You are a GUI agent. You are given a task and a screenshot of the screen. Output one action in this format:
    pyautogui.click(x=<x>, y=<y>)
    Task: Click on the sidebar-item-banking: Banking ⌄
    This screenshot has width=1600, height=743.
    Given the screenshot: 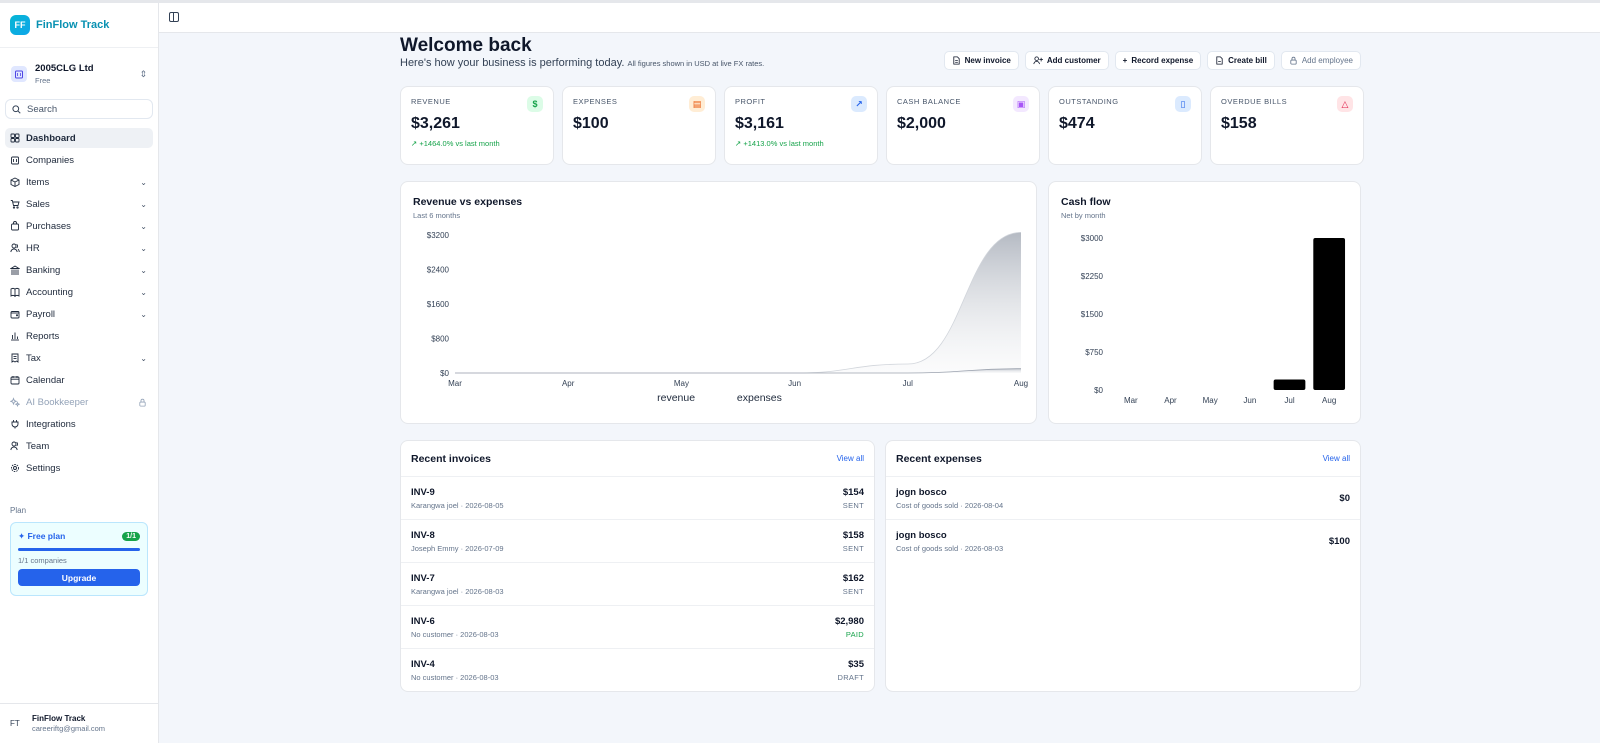 What is the action you would take?
    pyautogui.click(x=79, y=270)
    